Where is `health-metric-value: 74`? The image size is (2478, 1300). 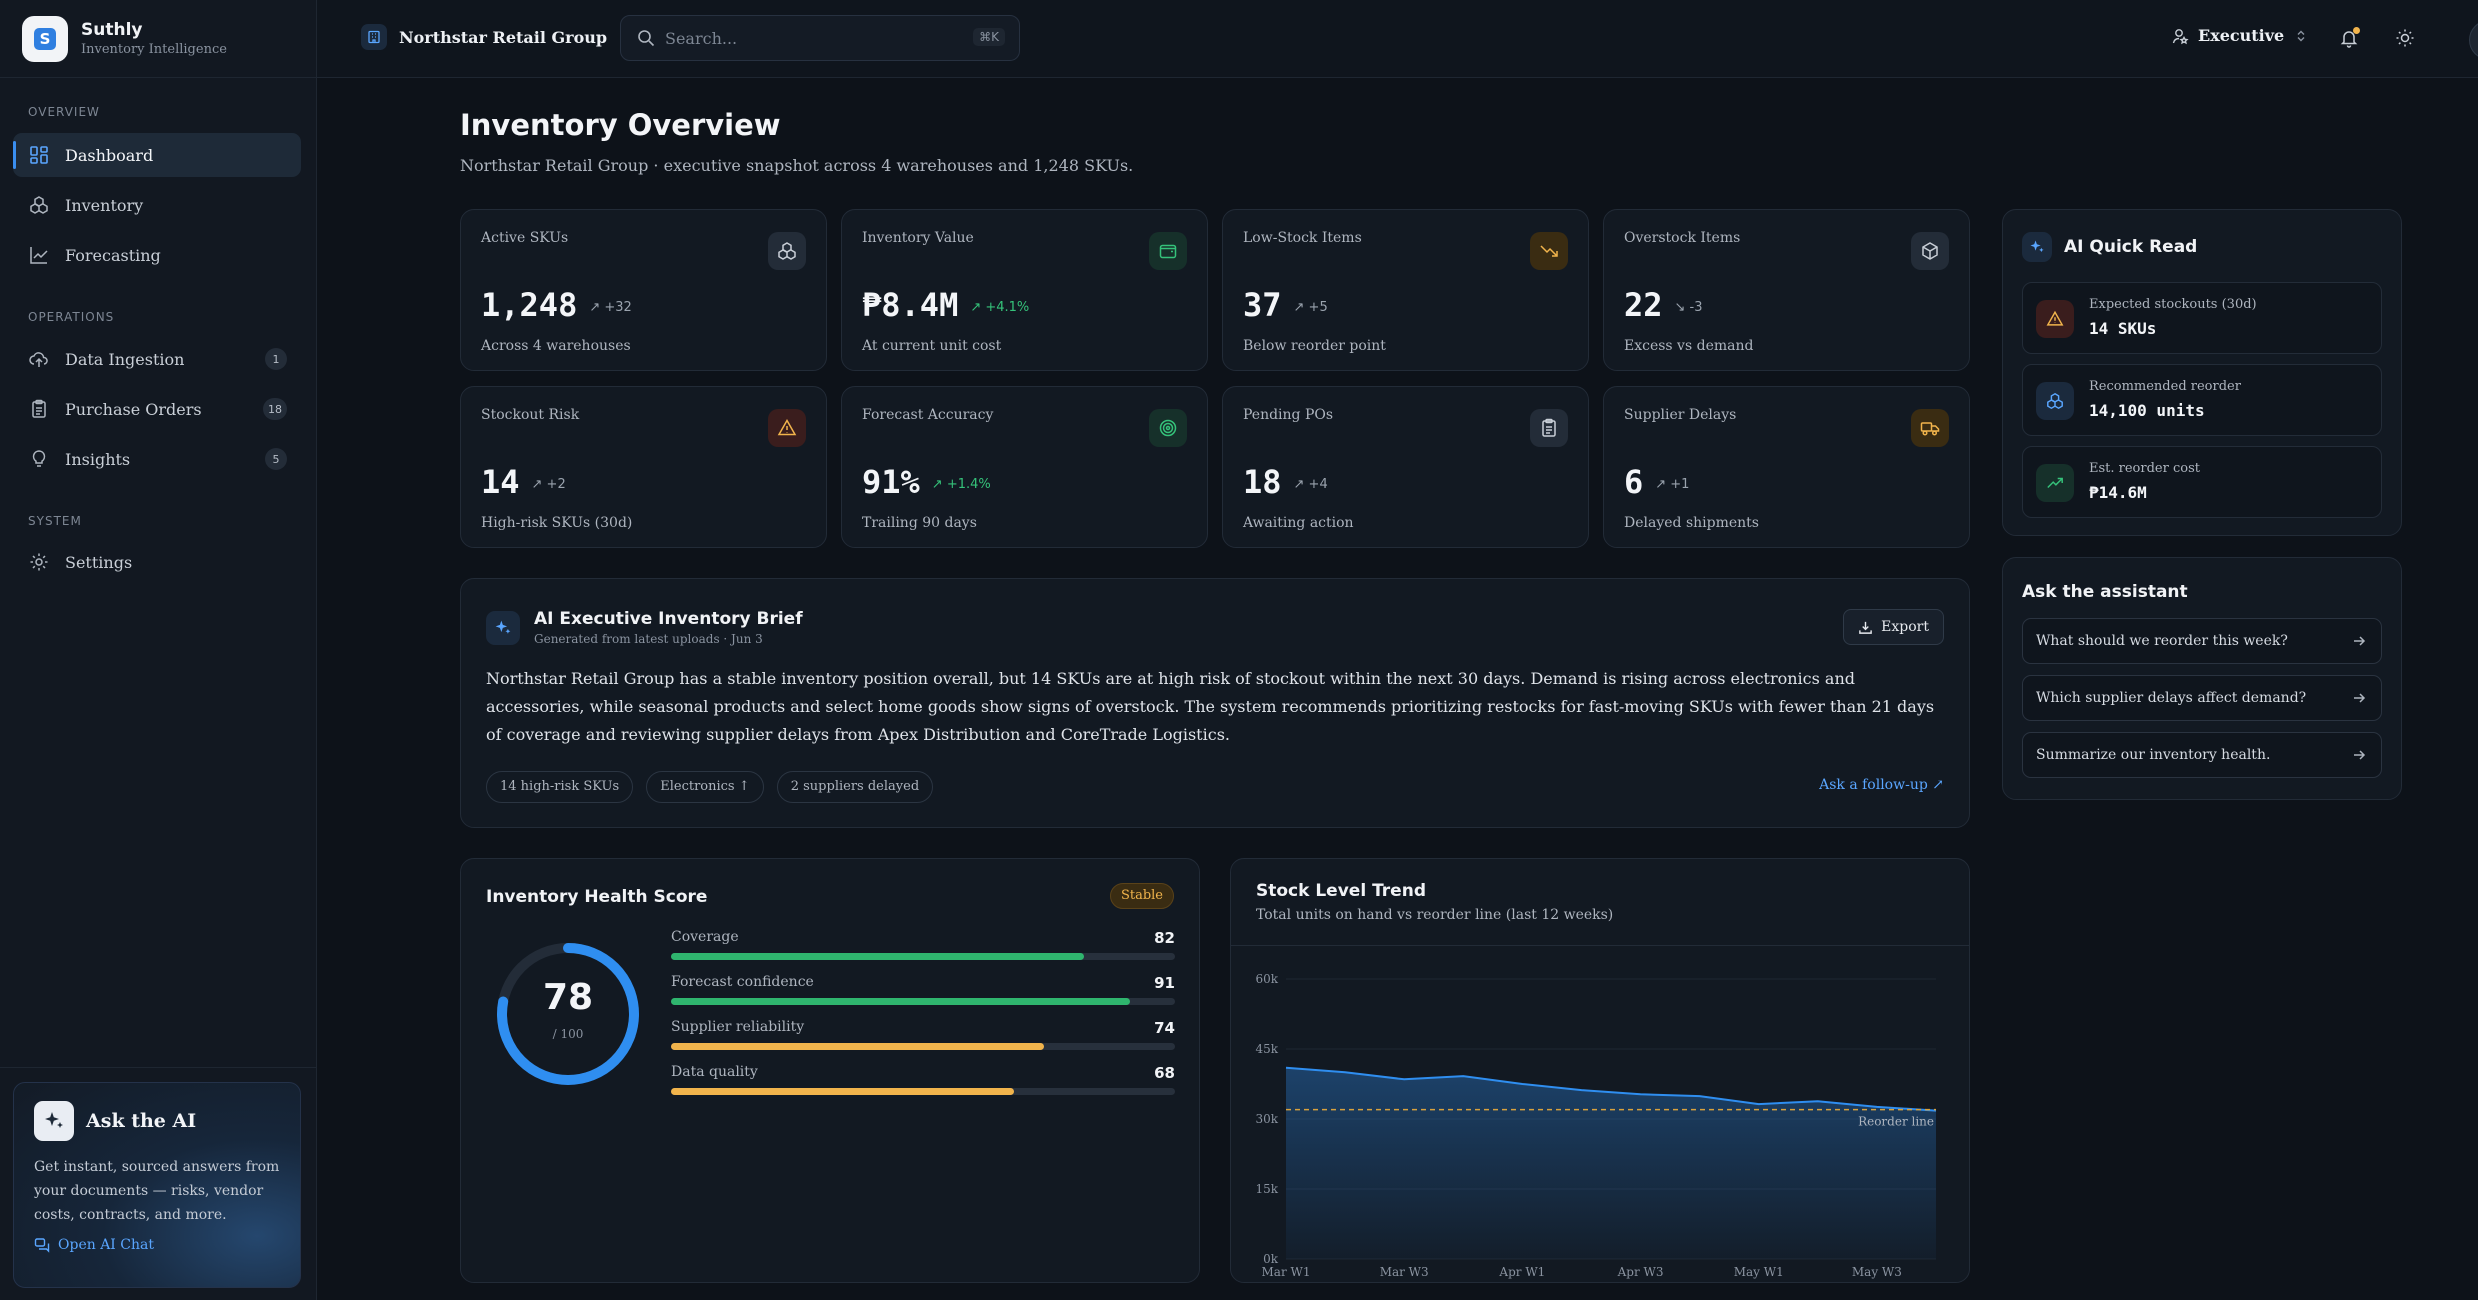 health-metric-value: 74 is located at coordinates (1164, 1028).